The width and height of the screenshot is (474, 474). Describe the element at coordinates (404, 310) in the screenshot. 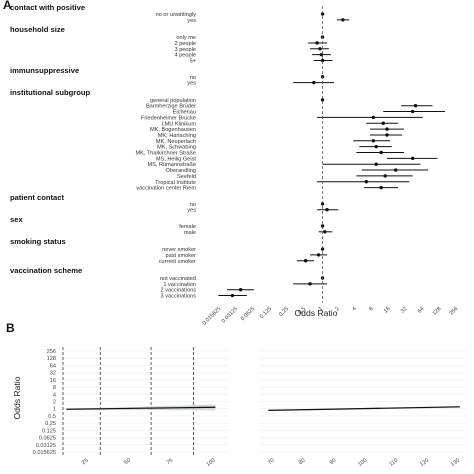

I see `x-tick-label: 32` at that location.